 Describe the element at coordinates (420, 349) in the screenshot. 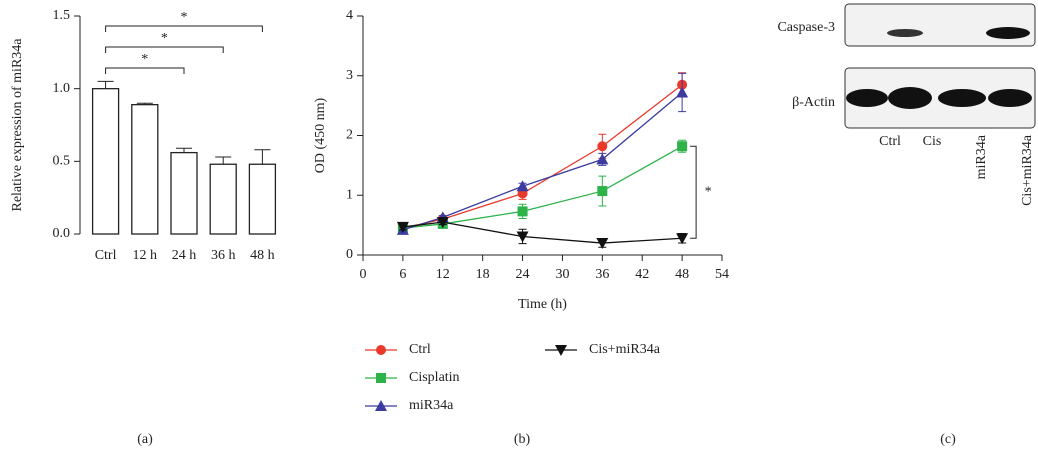

I see `legend-label: Ctrl` at that location.